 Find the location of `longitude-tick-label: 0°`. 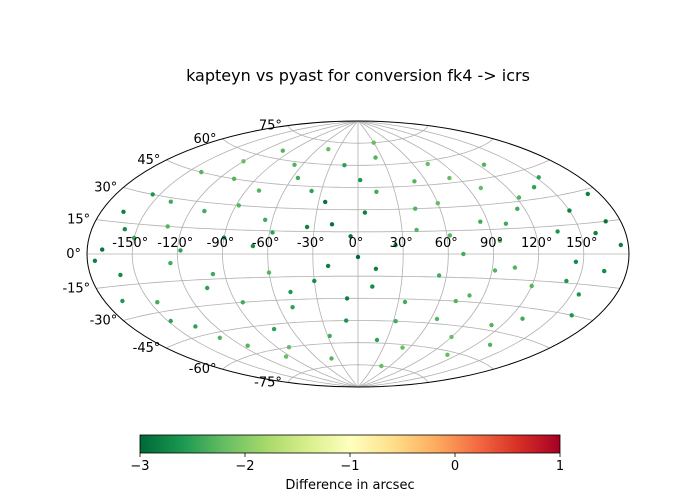

longitude-tick-label: 0° is located at coordinates (356, 243).